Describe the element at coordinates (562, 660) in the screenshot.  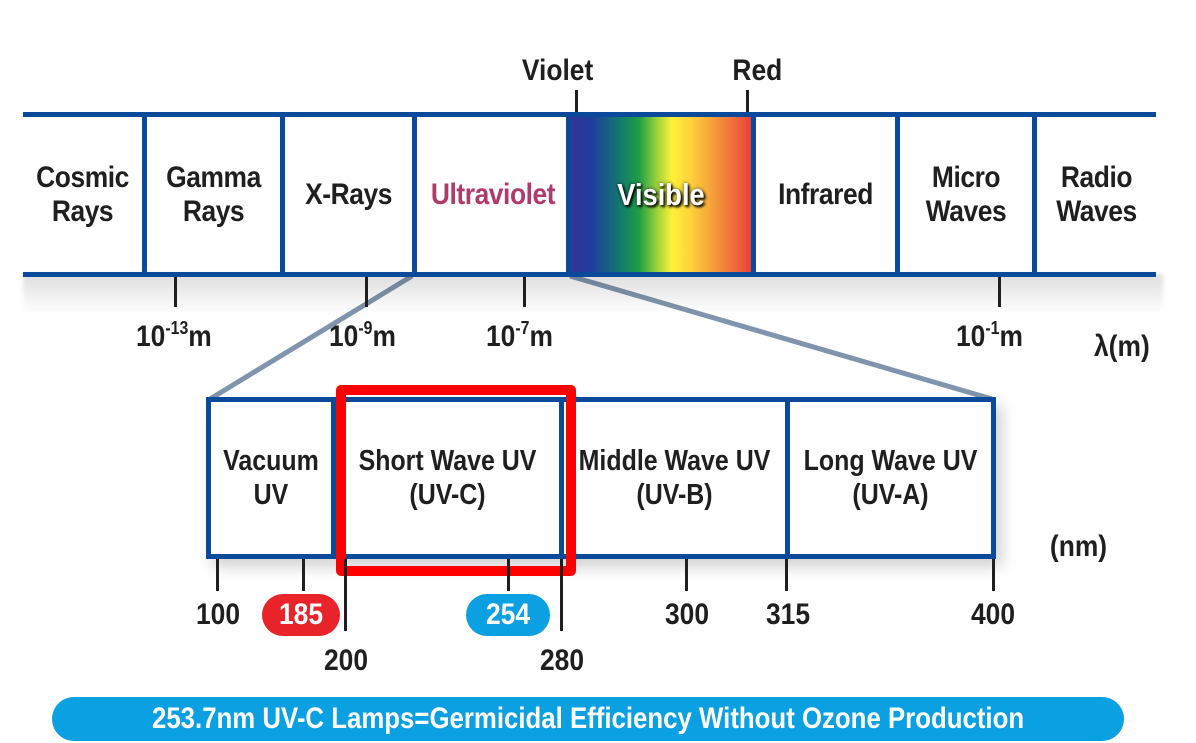
I see `nm-label-280: 280` at that location.